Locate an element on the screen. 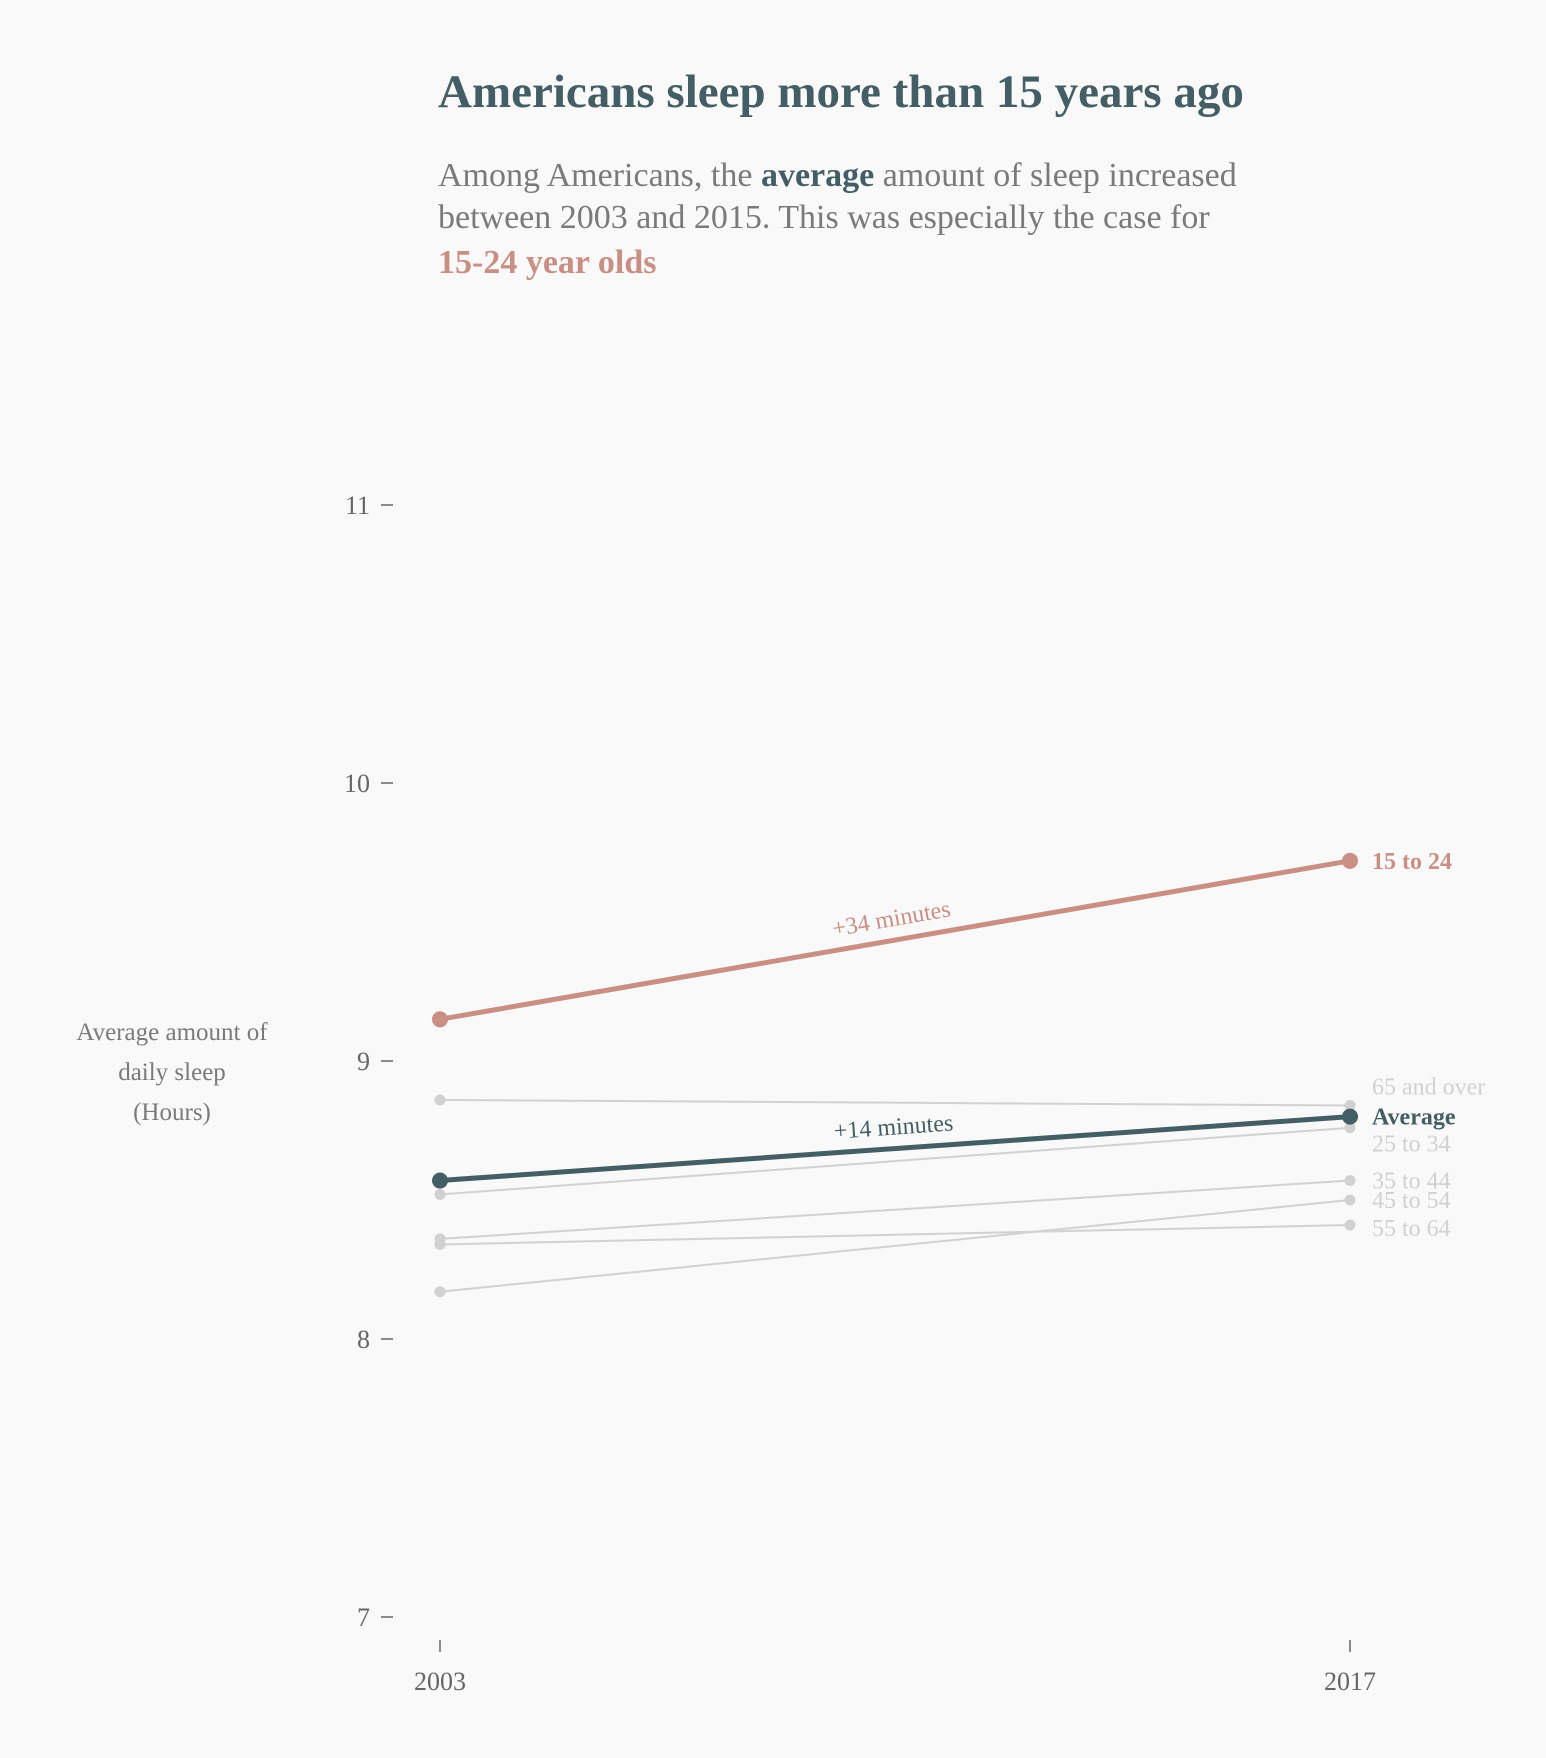  subtitle-text-2: amount of sleep increased is located at coordinates (1055, 175).